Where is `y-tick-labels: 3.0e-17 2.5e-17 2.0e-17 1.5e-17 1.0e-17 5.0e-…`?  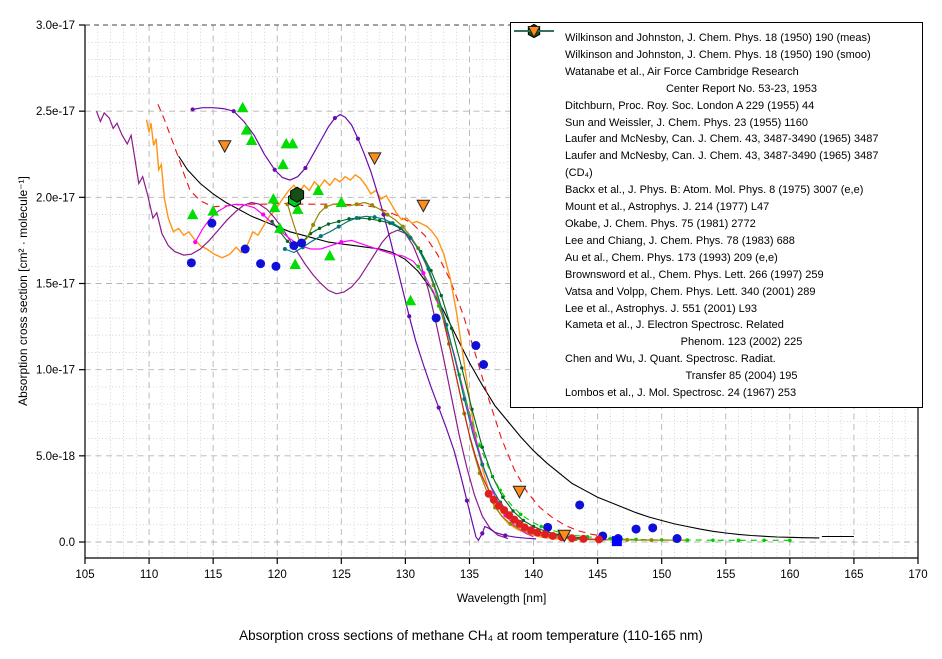 y-tick-labels: 3.0e-17 2.5e-17 2.0e-17 1.5e-17 1.0e-17 5.0e-… is located at coordinates (55, 284).